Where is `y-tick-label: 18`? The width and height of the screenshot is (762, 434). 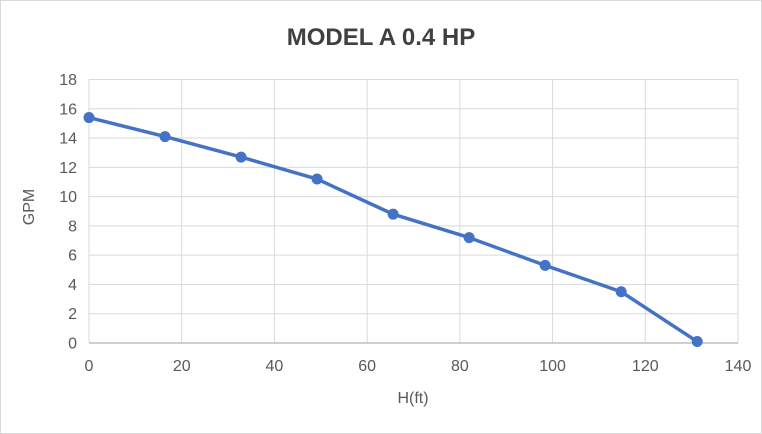 y-tick-label: 18 is located at coordinates (68, 80).